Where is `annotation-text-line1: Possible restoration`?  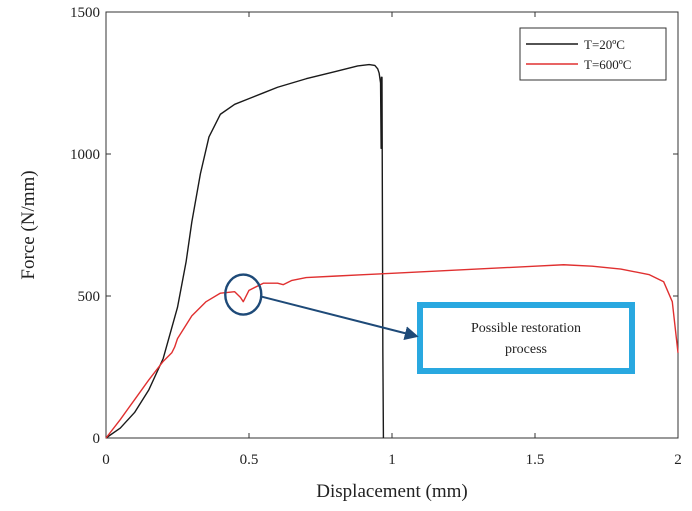 annotation-text-line1: Possible restoration is located at coordinates (526, 328).